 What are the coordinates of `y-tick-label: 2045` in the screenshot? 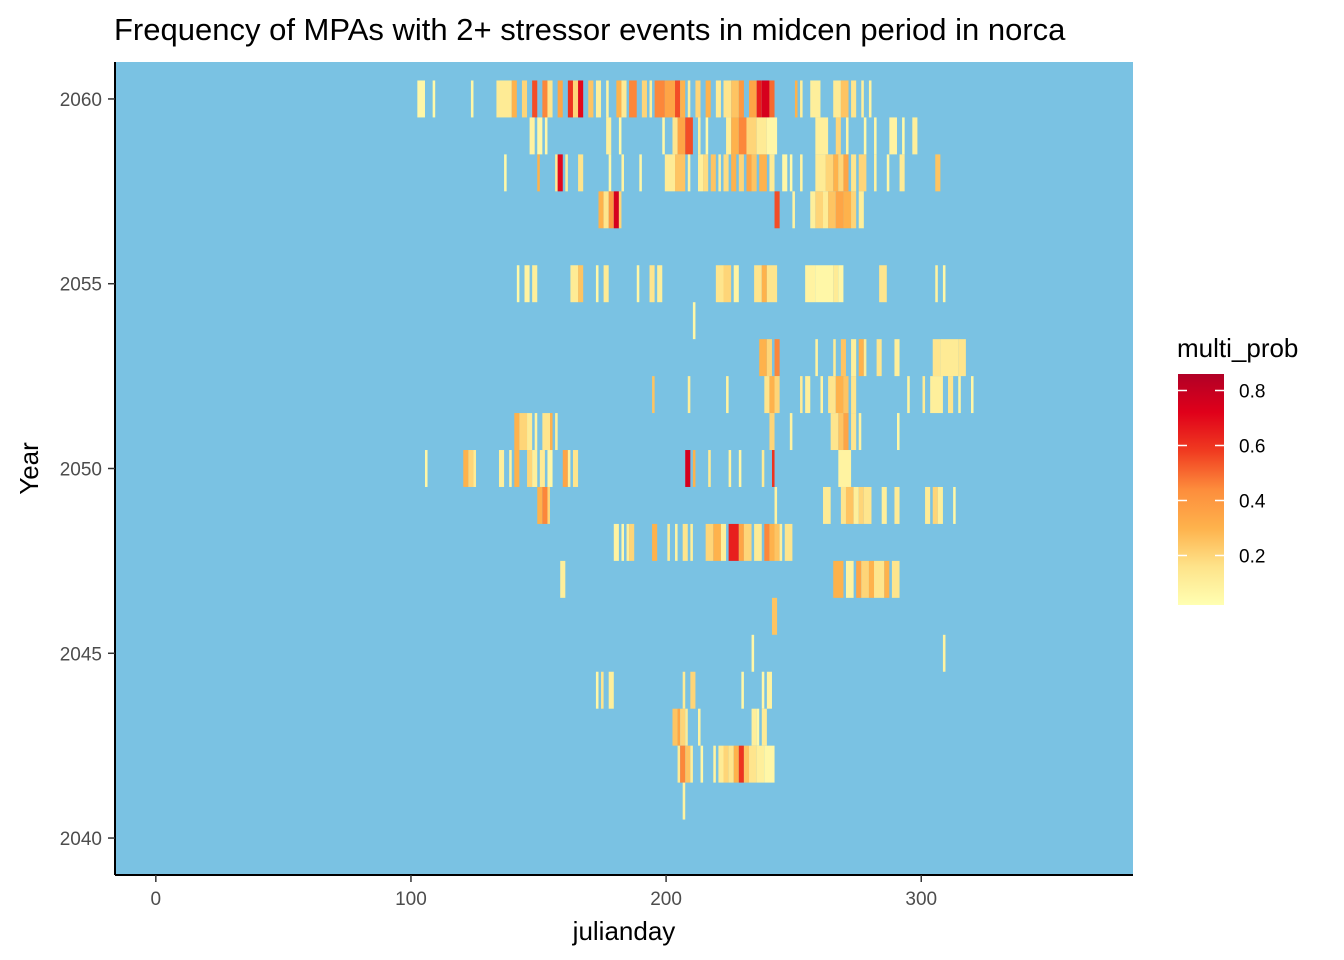 It's located at (81, 654).